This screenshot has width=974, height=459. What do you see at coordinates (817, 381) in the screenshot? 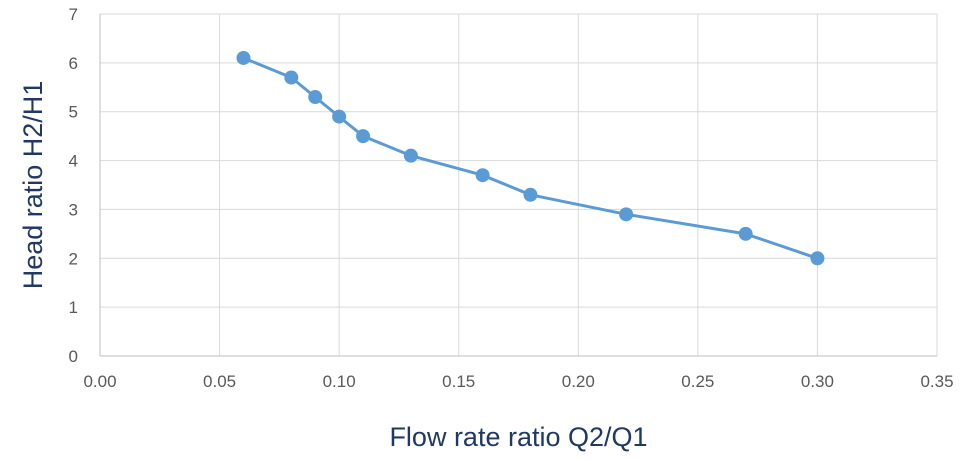
I see `x-tick-label: 0.30` at bounding box center [817, 381].